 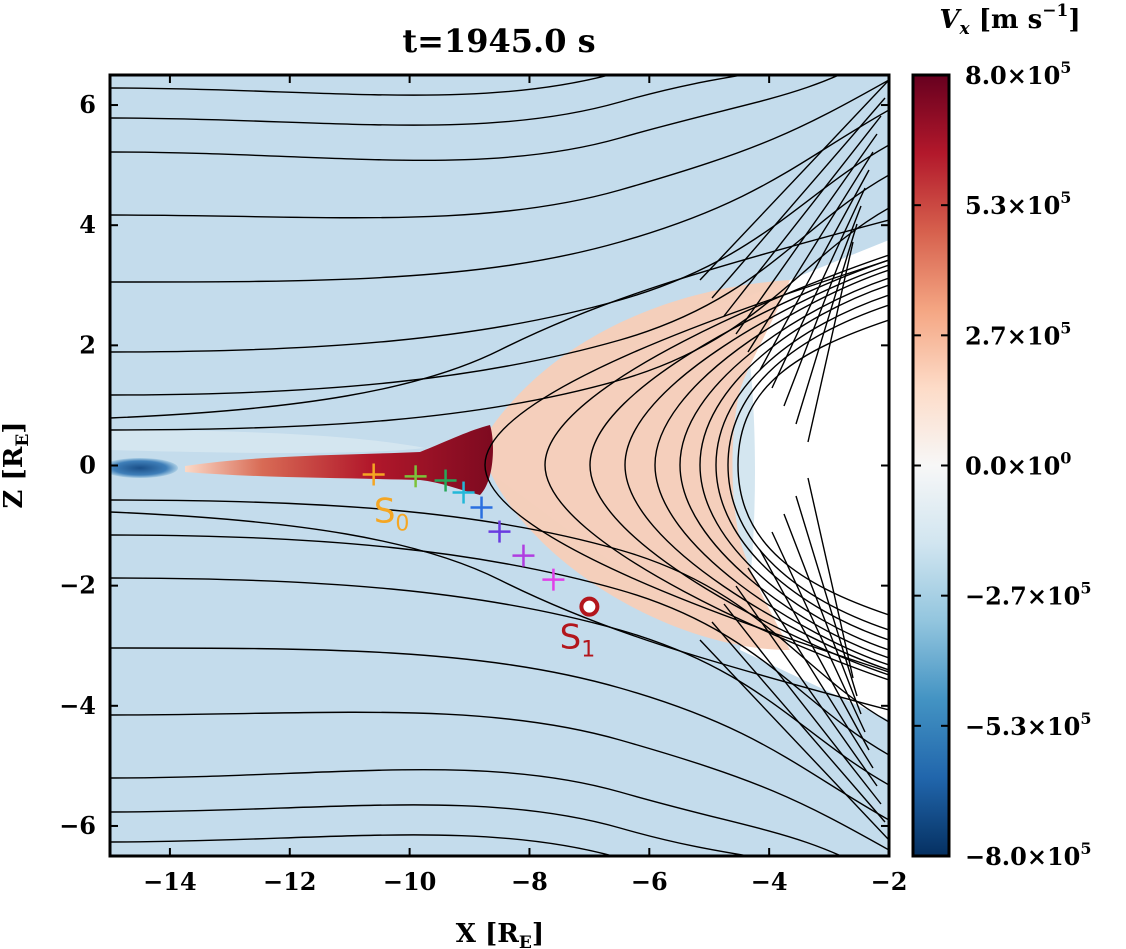 I want to click on x-tick-label: −8, so click(x=529, y=881).